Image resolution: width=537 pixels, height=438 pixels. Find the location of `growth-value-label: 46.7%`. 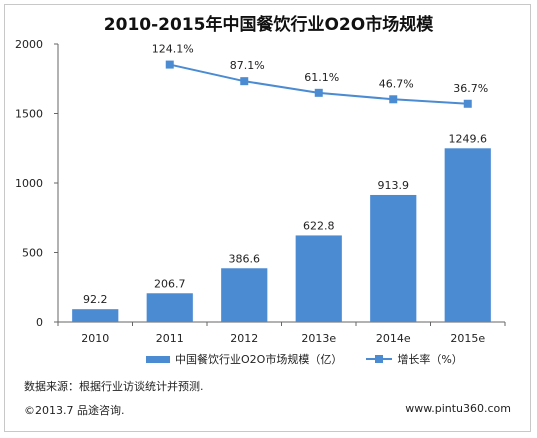

growth-value-label: 46.7% is located at coordinates (396, 83).